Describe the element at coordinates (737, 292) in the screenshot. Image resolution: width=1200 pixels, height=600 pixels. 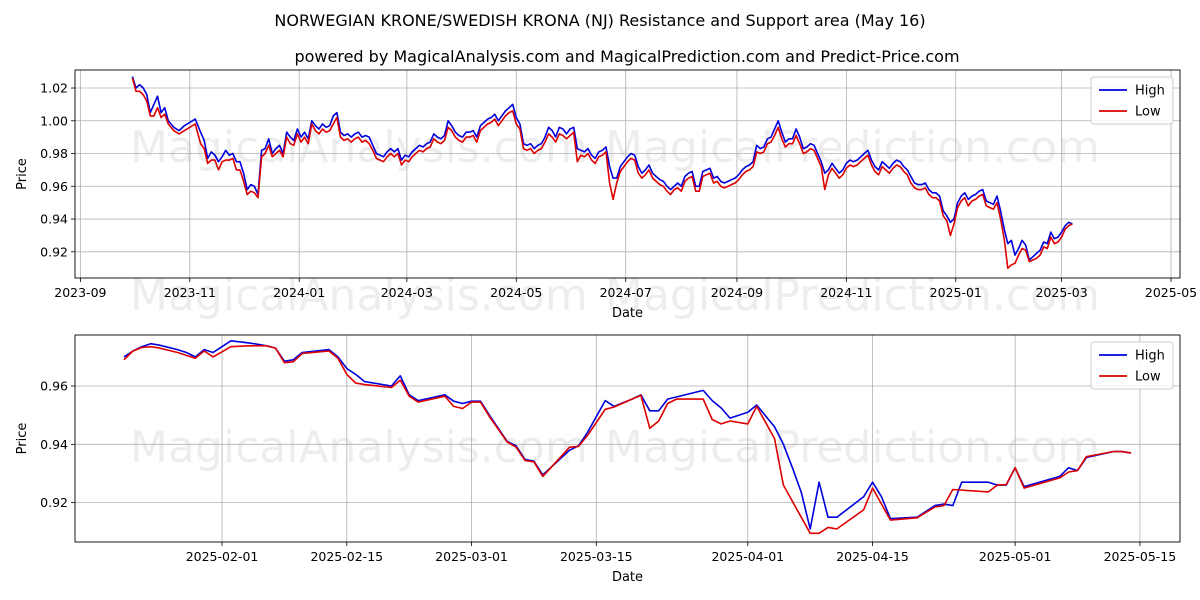
I see `x-tick-label: 2024-09` at that location.